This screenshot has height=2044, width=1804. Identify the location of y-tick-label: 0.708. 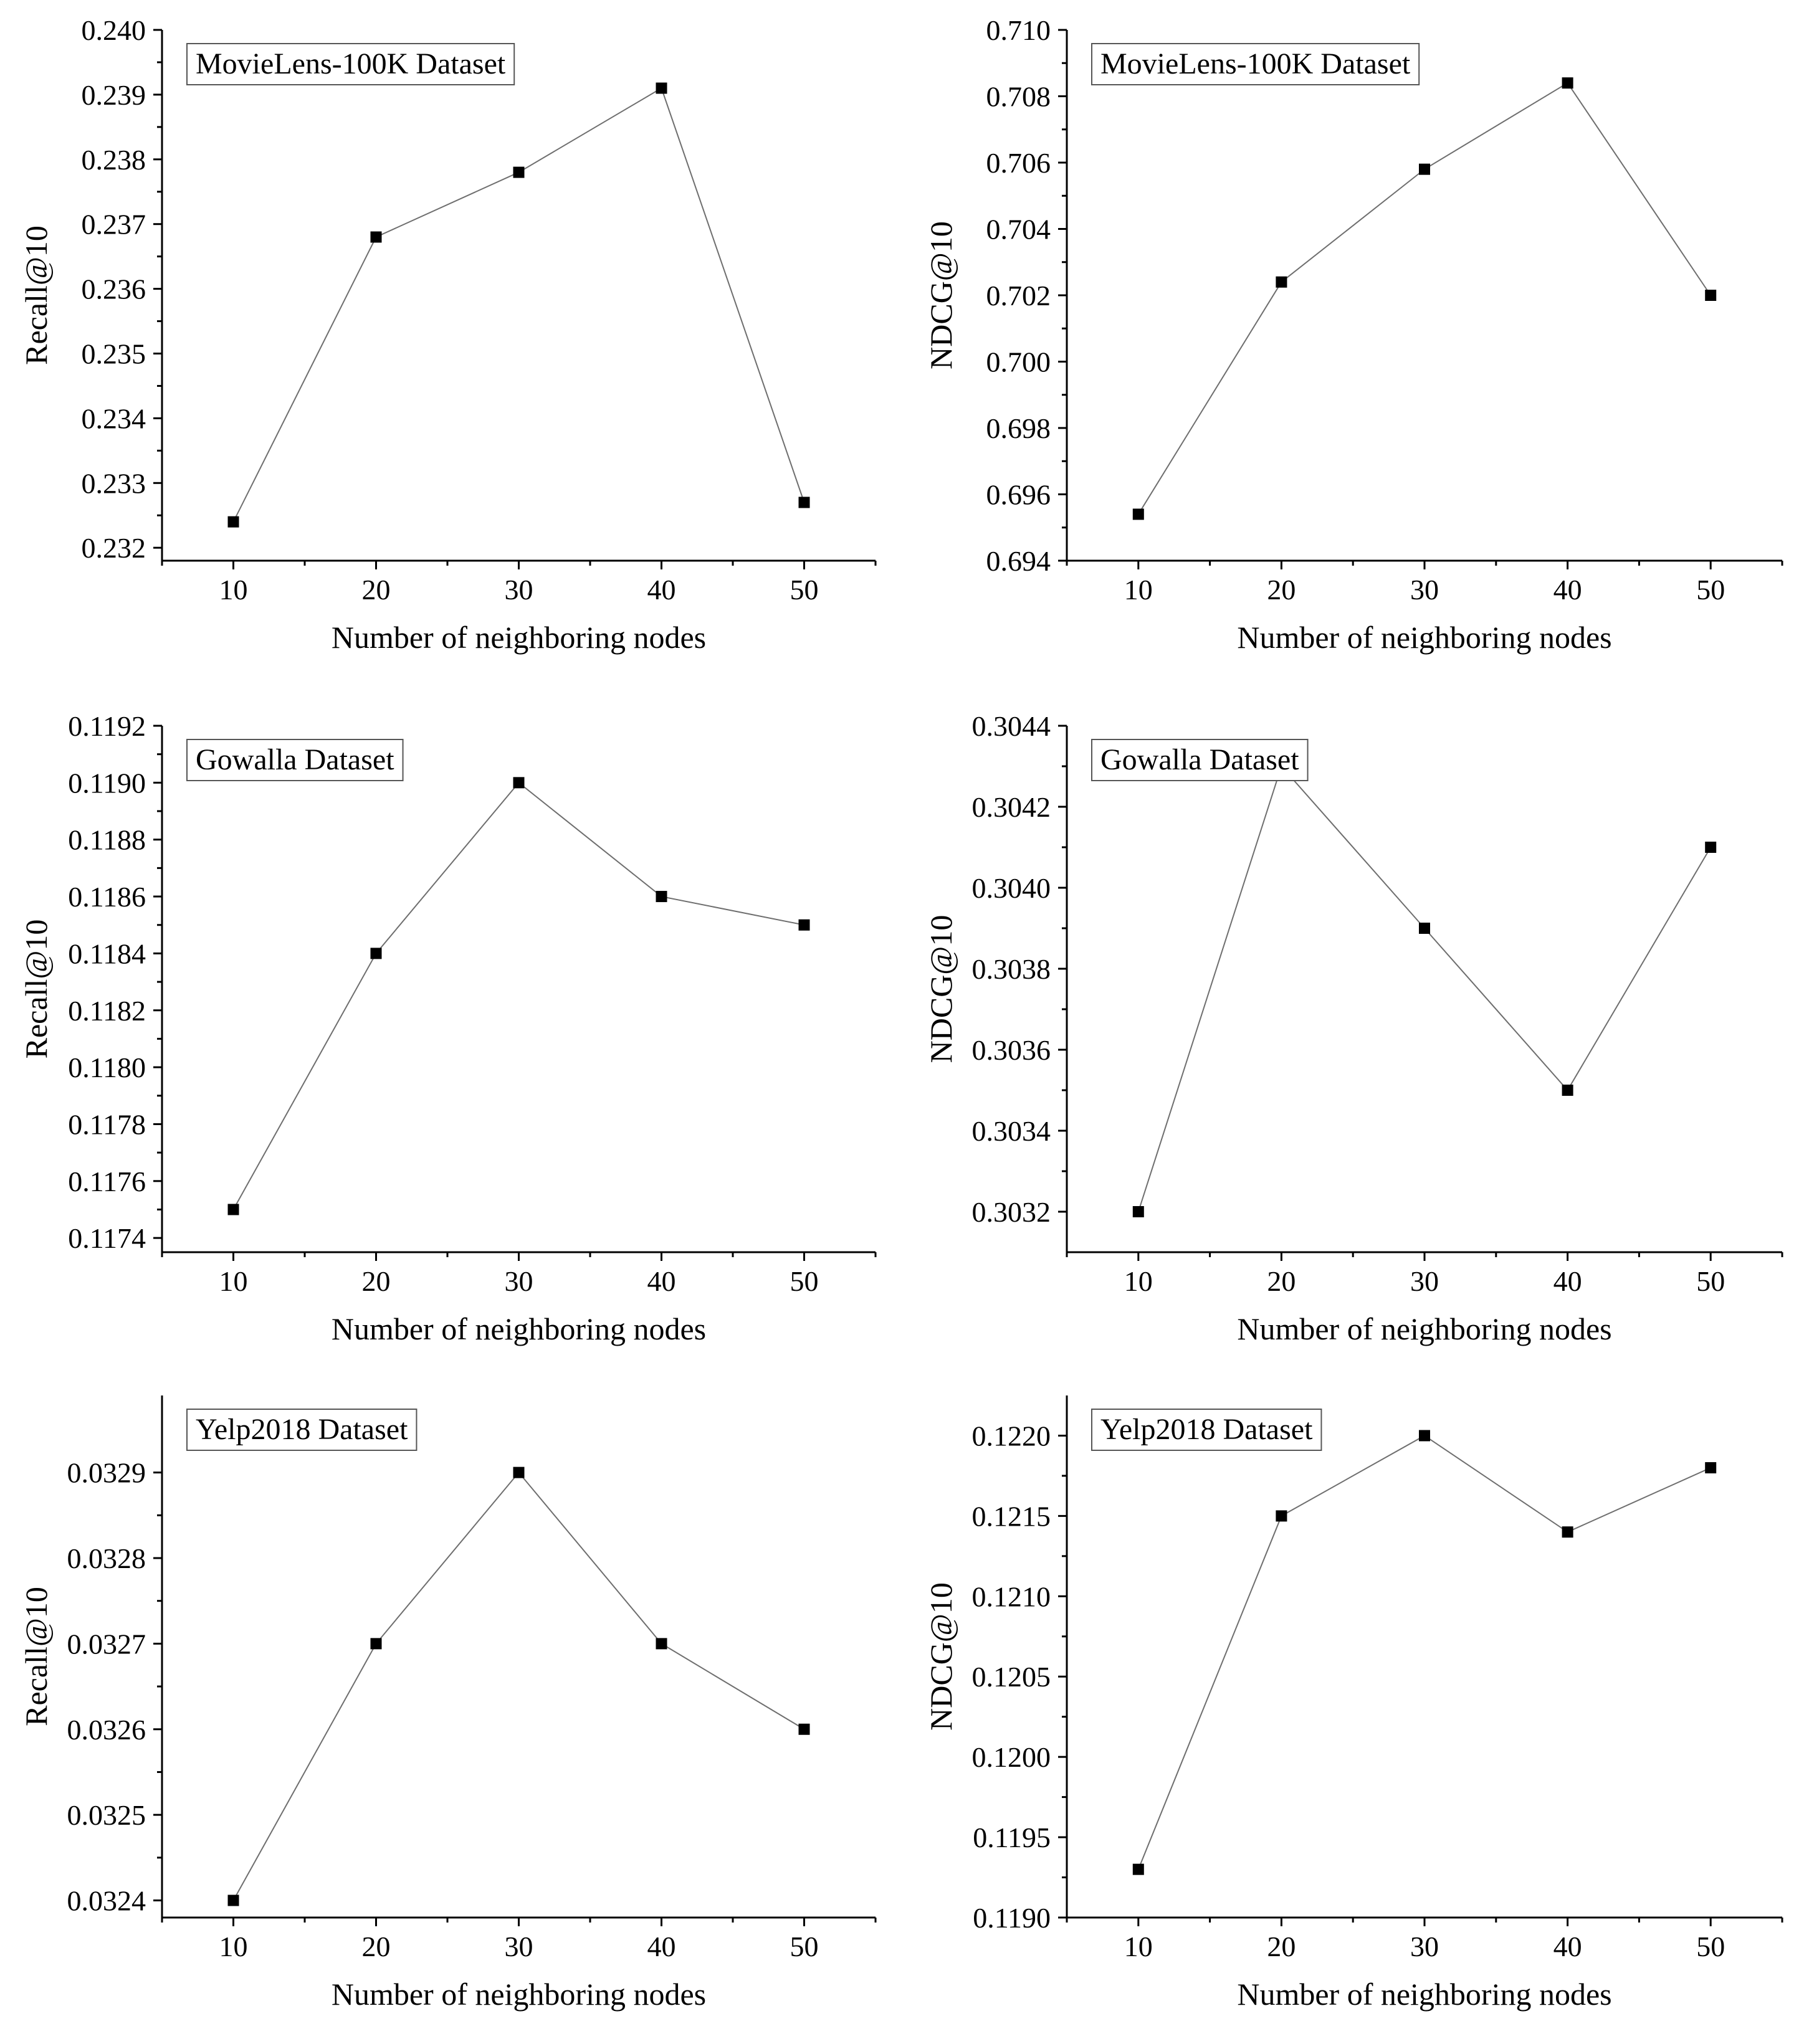
(1018, 97).